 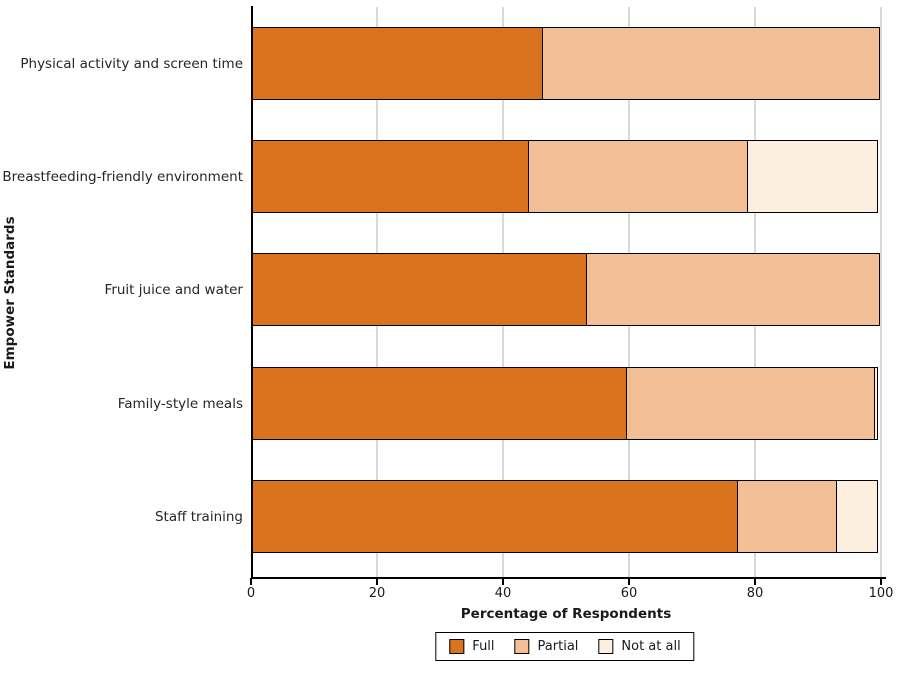 I want to click on legend-label: Partial, so click(x=558, y=646).